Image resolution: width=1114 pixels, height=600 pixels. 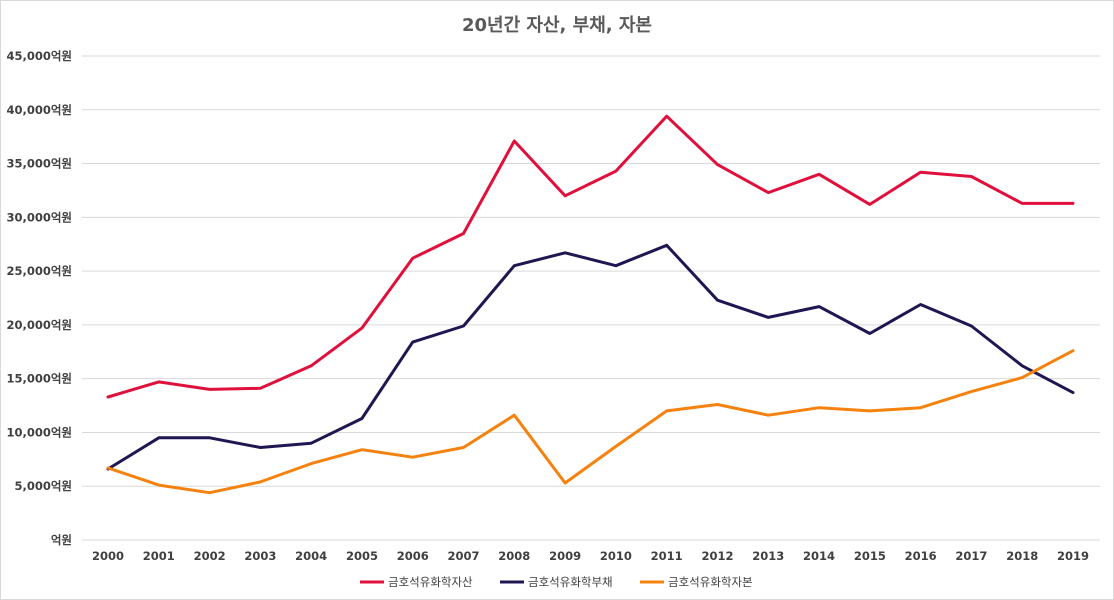 I want to click on x-tick-label: 2016, so click(x=921, y=556).